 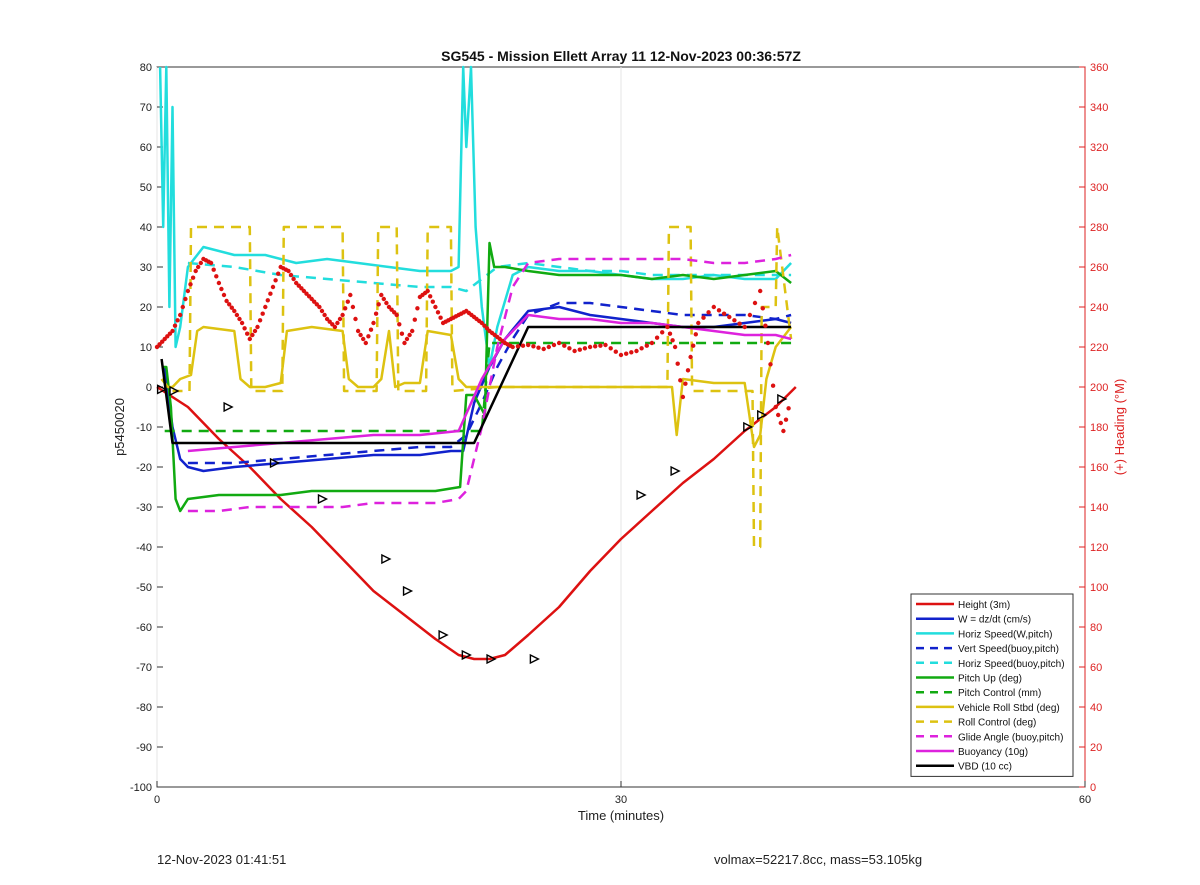 What do you see at coordinates (984, 605) in the screenshot?
I see `legend-label: Height (3m)` at bounding box center [984, 605].